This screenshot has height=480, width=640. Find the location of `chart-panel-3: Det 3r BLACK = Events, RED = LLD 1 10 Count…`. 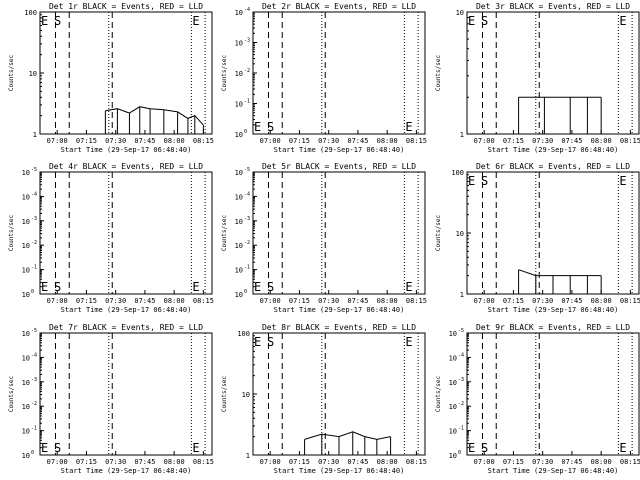

chart-panel-3: Det 3r BLACK = Events, RED = LLD 1 10 Count… is located at coordinates (537, 78).